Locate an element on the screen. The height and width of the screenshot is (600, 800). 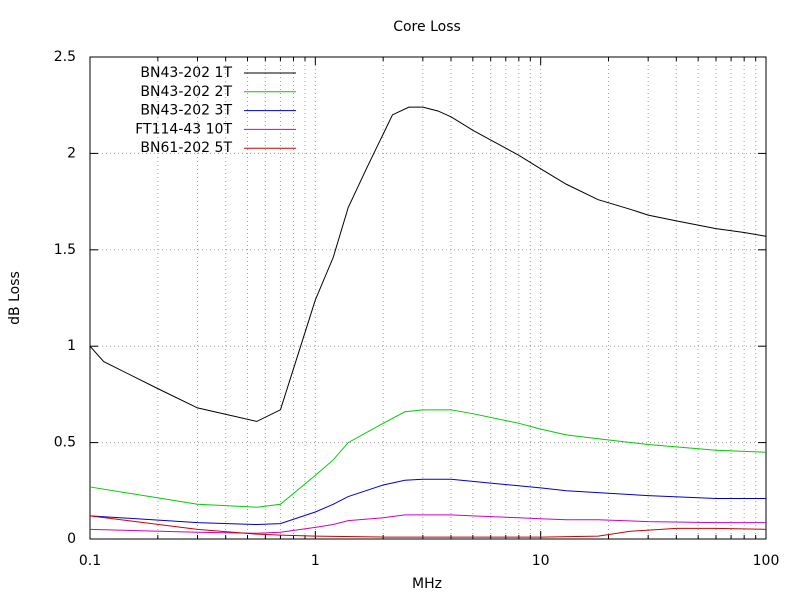
y-tick-label: 1 is located at coordinates (71, 346).